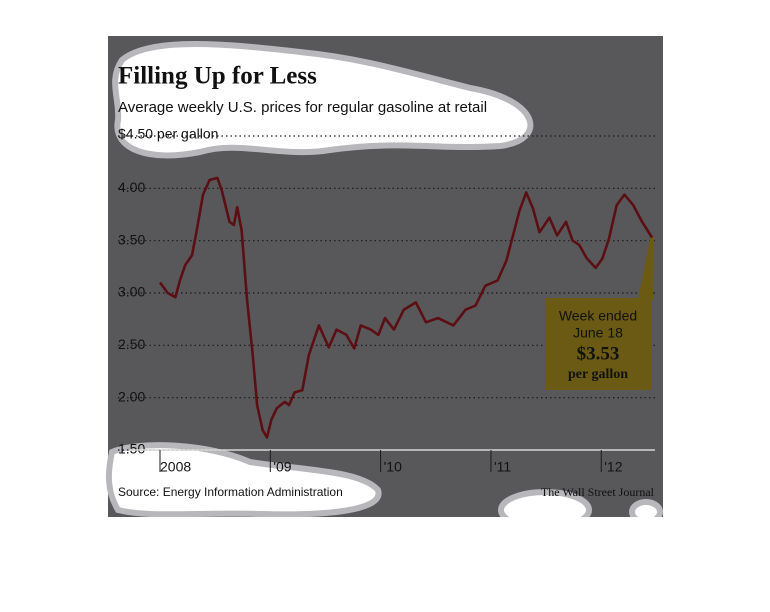 This screenshot has height=612, width=770. What do you see at coordinates (131, 449) in the screenshot?
I see `y-tick-label: 1.50` at bounding box center [131, 449].